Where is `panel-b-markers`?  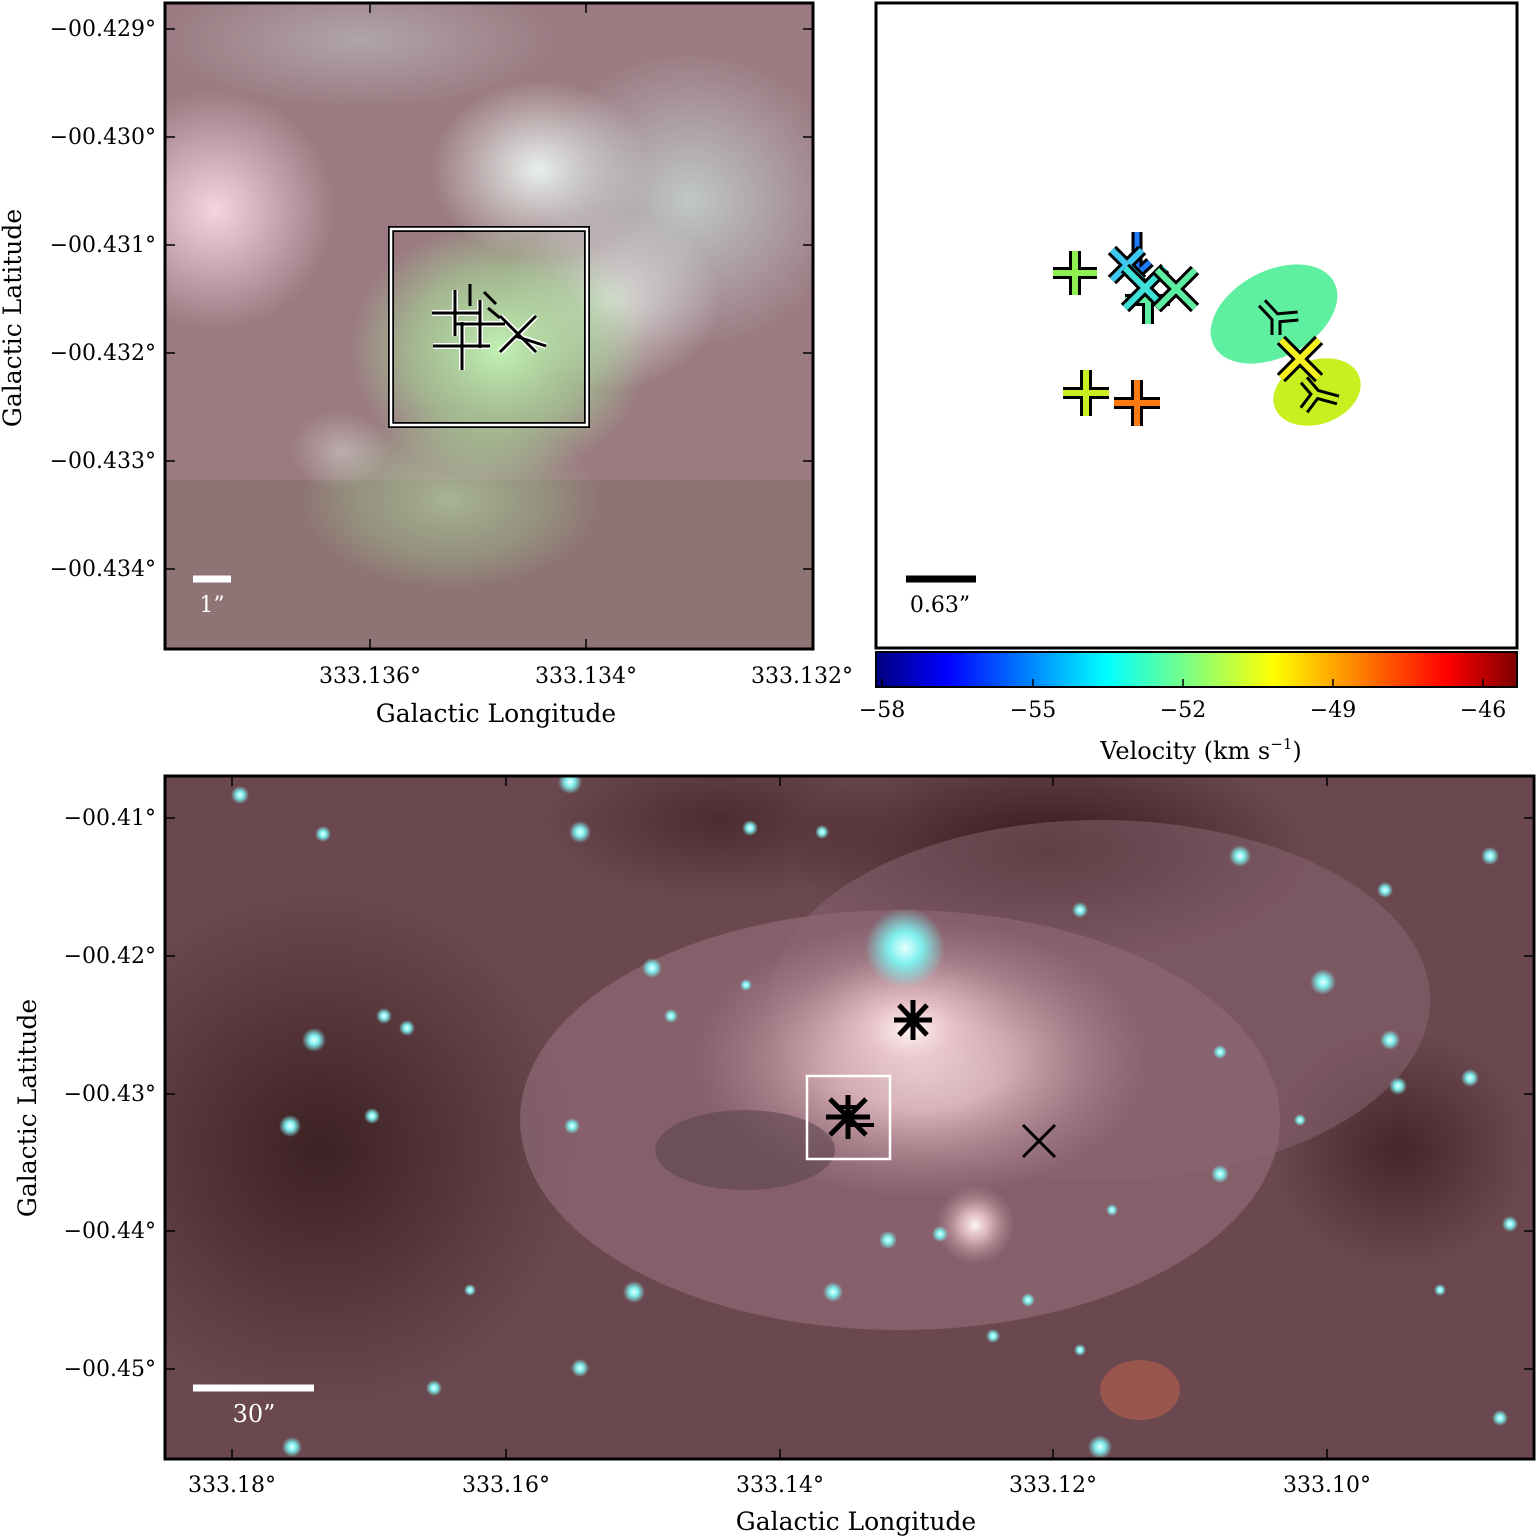 panel-b-markers is located at coordinates (1196, 329).